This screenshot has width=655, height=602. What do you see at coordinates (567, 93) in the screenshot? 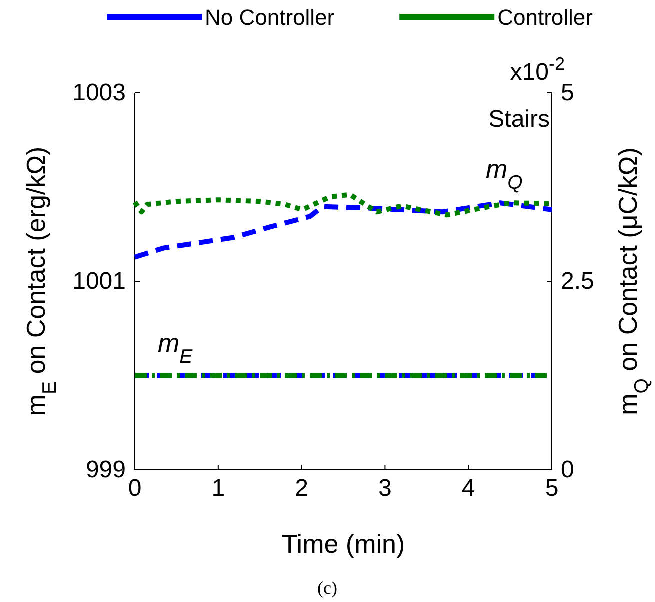
I see `y2-tick-label: 5` at bounding box center [567, 93].